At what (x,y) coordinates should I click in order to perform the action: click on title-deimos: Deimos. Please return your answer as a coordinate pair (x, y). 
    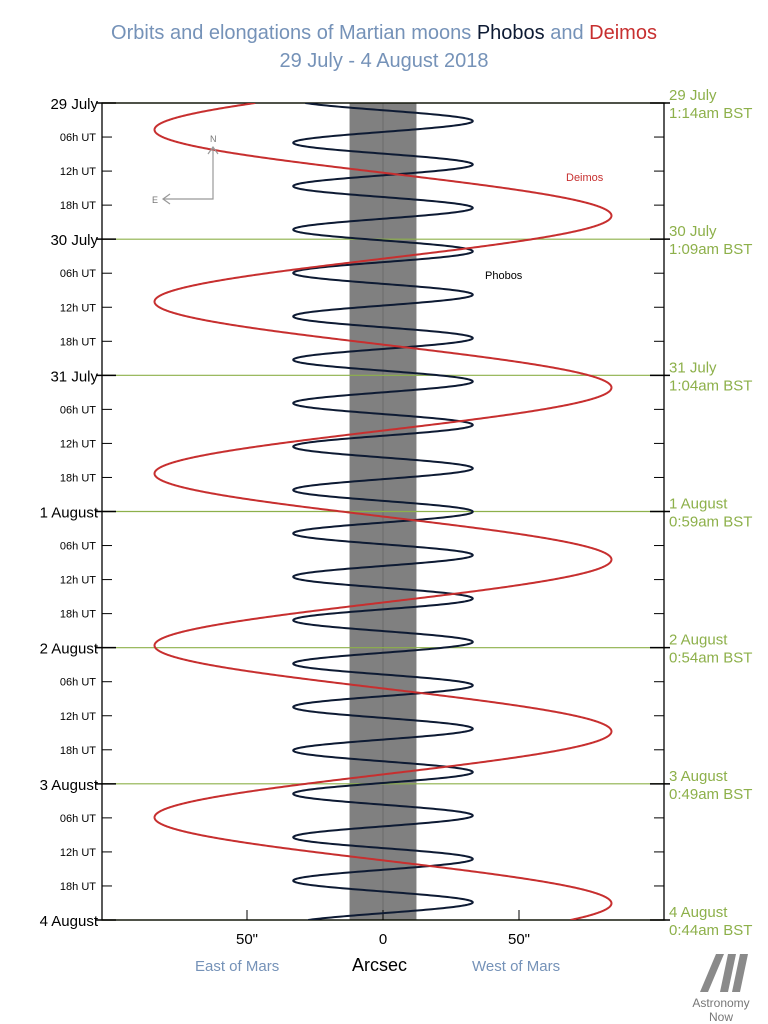
    Looking at the image, I should click on (623, 33).